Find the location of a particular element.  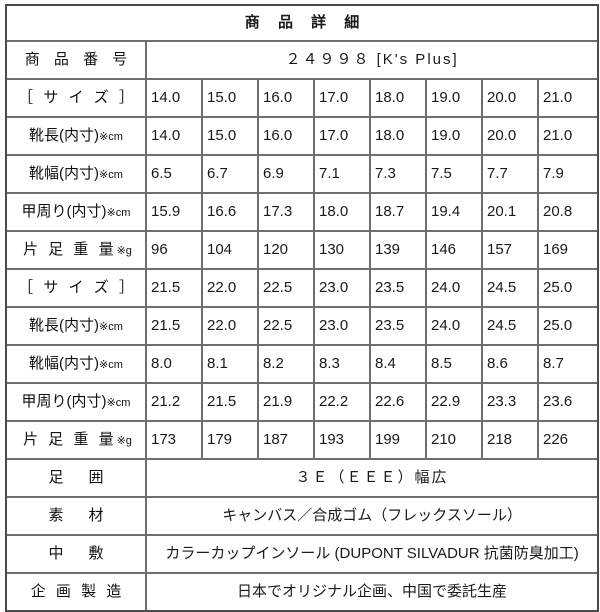

instep-cell: 22.2 is located at coordinates (343, 403).